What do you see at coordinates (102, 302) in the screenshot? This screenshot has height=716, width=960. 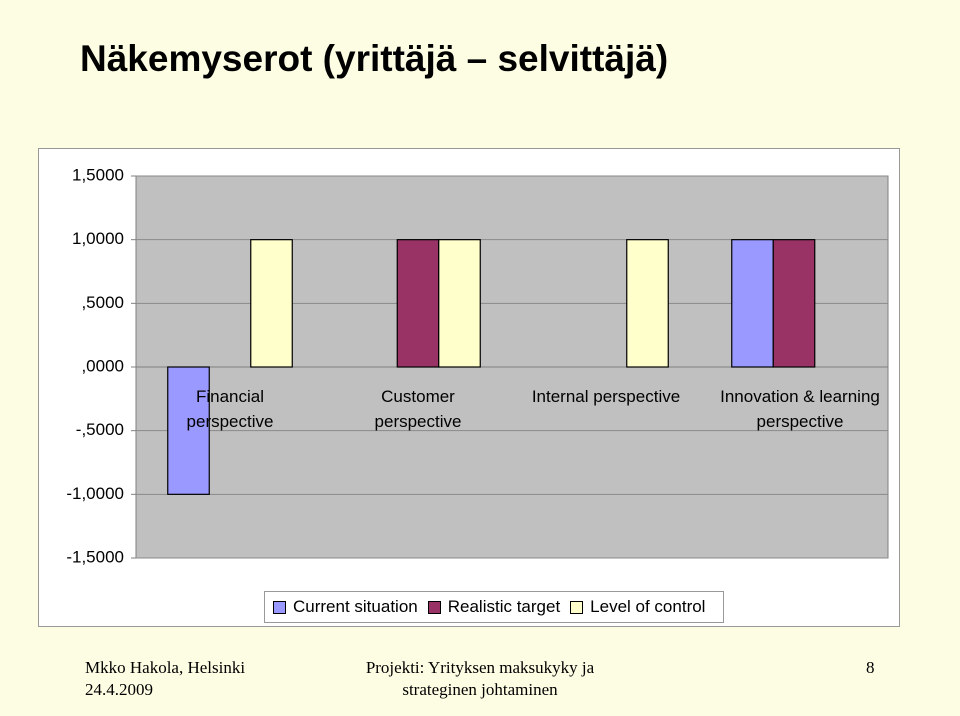 I see `y-tick-label: ,5000` at bounding box center [102, 302].